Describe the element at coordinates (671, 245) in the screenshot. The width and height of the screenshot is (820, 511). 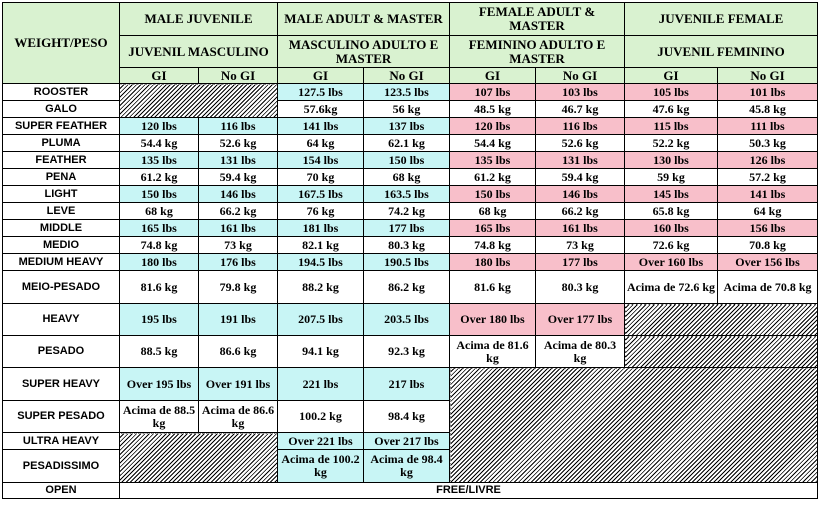
I see `weight-value: 72.6 kg` at that location.